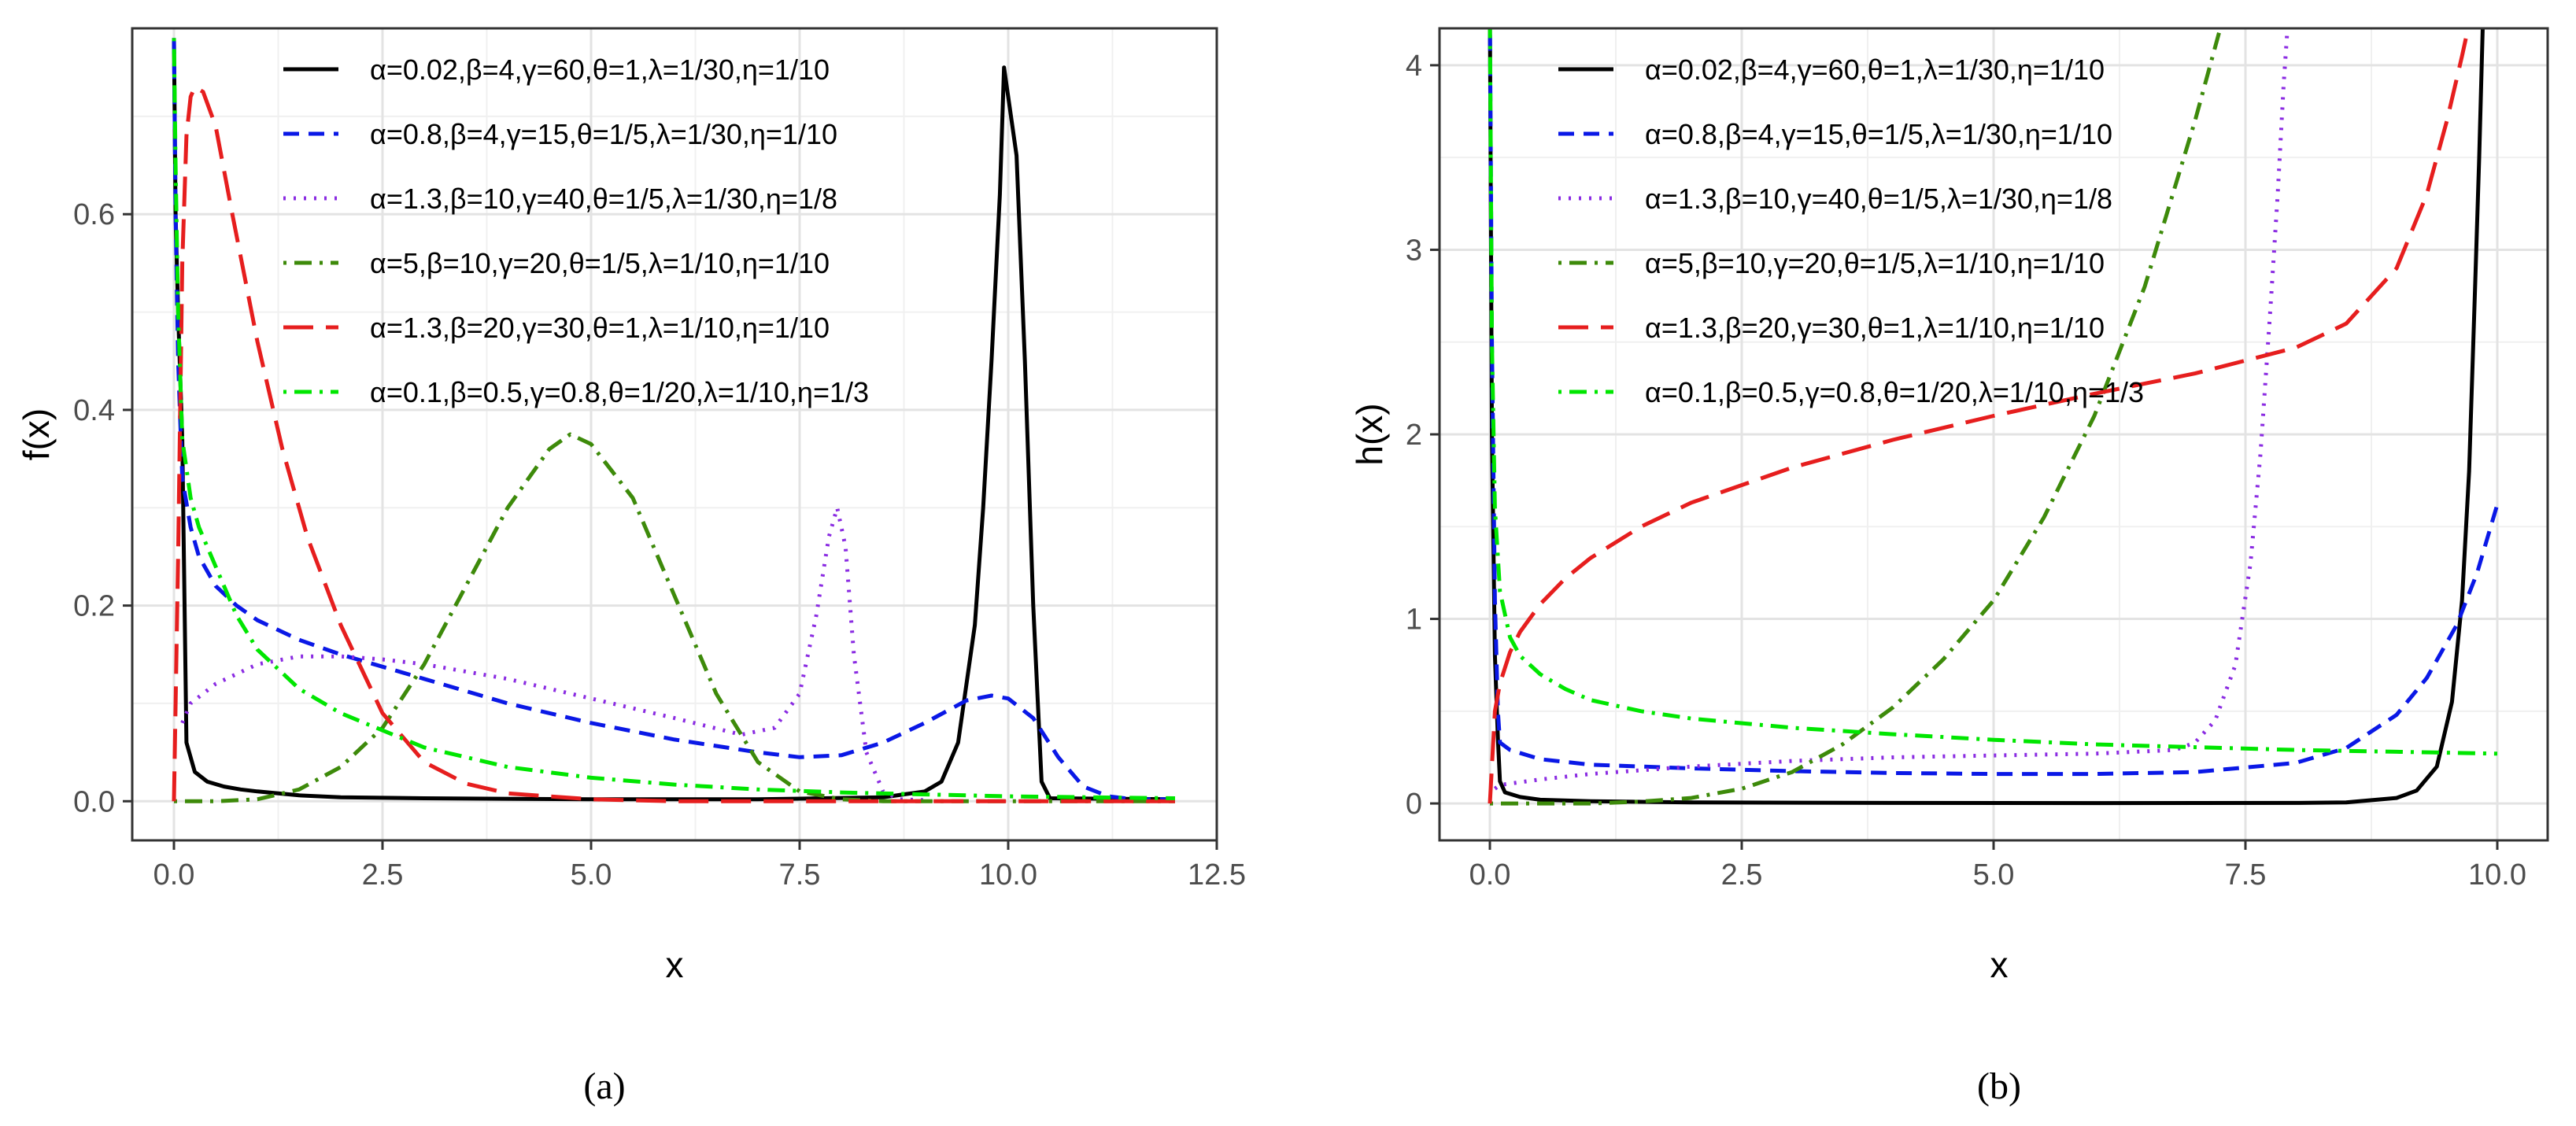 This screenshot has width=2576, height=1126. What do you see at coordinates (604, 1086) in the screenshot?
I see `panel-caption: (a)` at bounding box center [604, 1086].